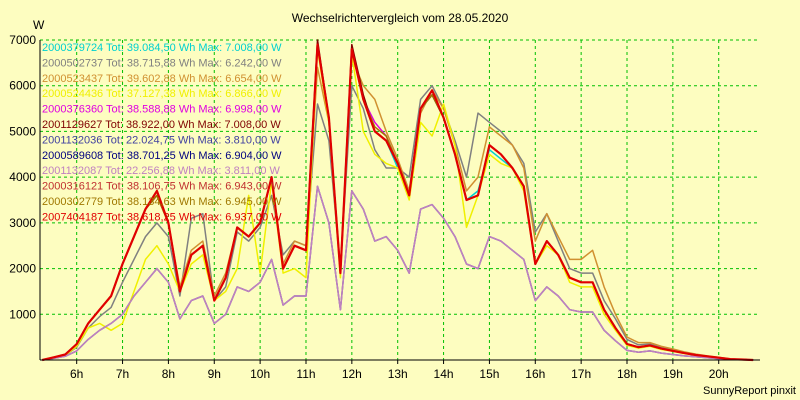 The height and width of the screenshot is (400, 800). Describe the element at coordinates (122, 374) in the screenshot. I see `x-tick-label-1: 7h` at that location.